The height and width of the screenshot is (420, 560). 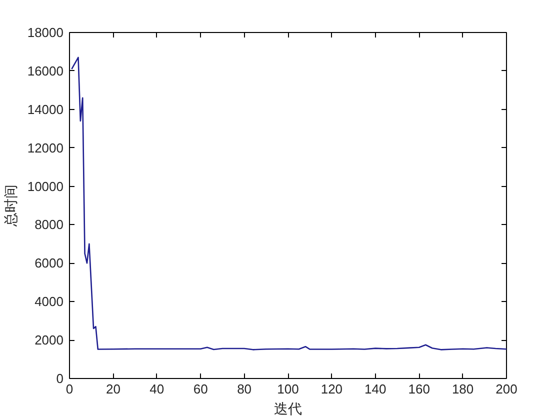 What do you see at coordinates (45, 186) in the screenshot?
I see `y-tick-label: 10000` at bounding box center [45, 186].